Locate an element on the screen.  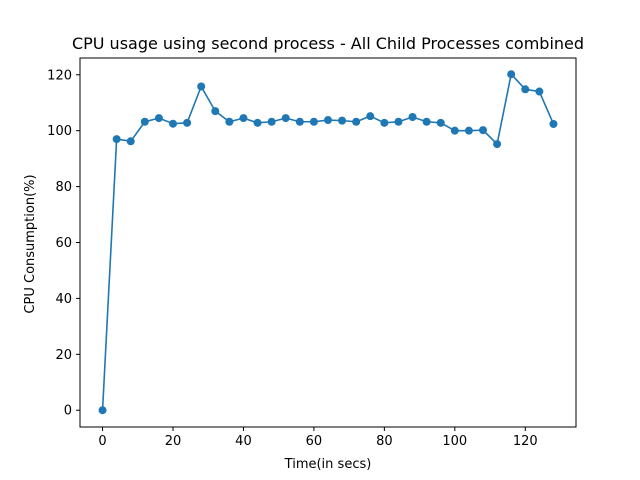
x-axis: 0 20 40 60 80 100 120 is located at coordinates (318, 438).